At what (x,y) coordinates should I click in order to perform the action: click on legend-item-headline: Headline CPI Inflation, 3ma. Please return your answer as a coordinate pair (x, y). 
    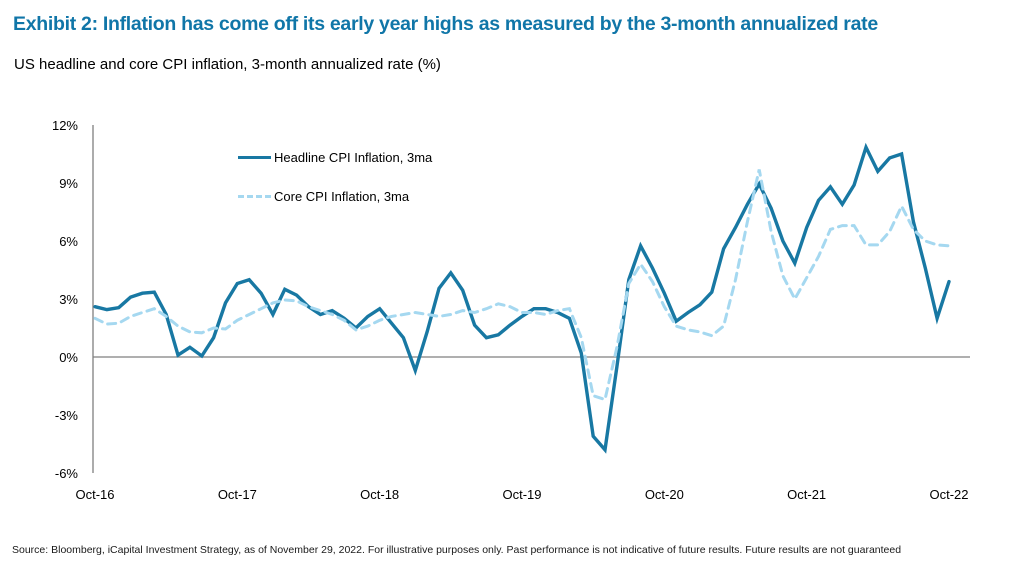
    Looking at the image, I should click on (335, 157).